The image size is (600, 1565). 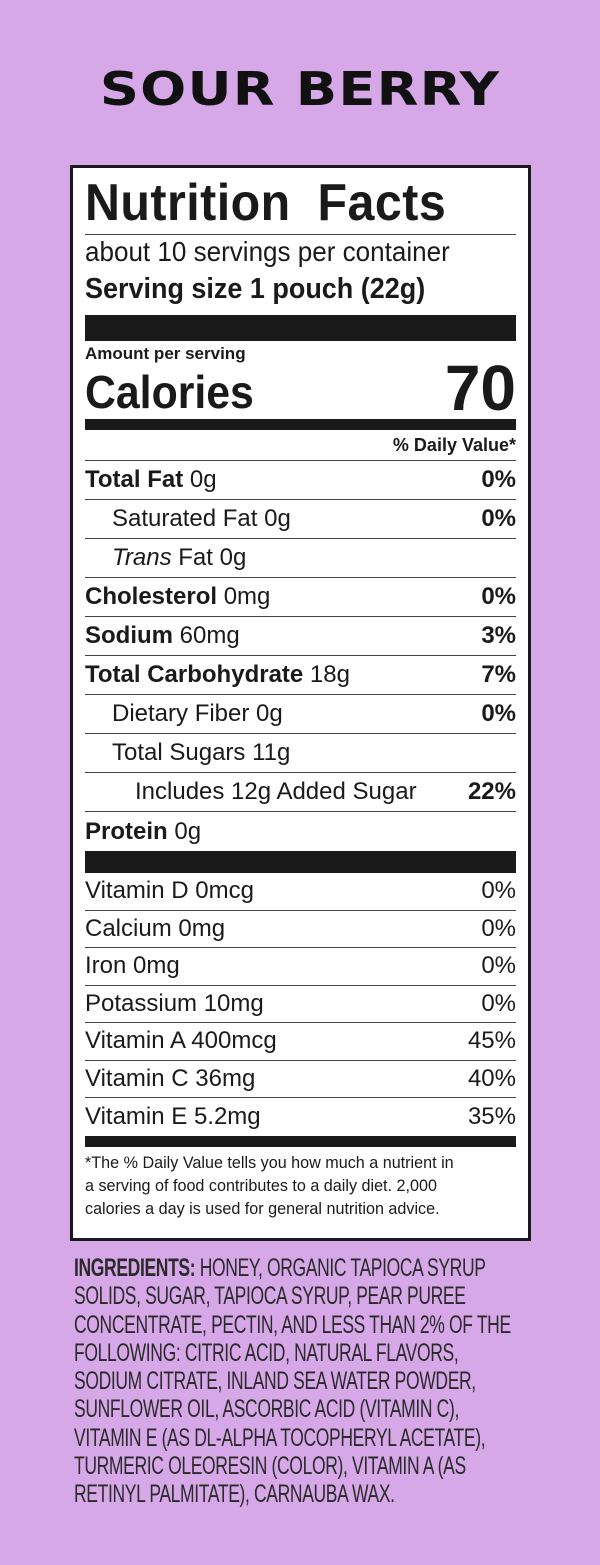 I want to click on nutrient-name: Total Sugars, so click(x=179, y=752).